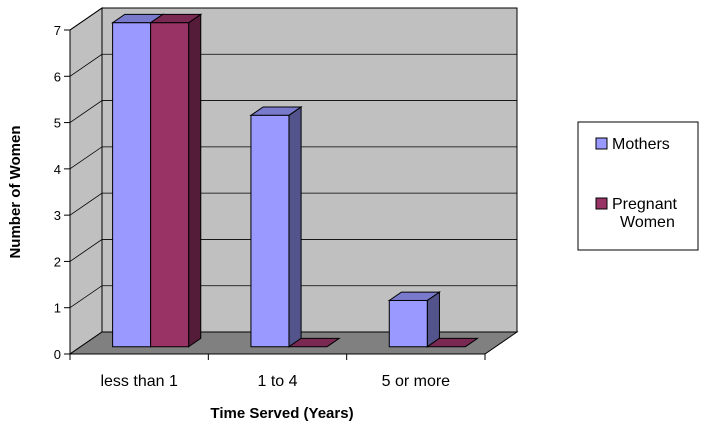 The width and height of the screenshot is (706, 434). What do you see at coordinates (57, 261) in the screenshot?
I see `y-tick-label: 2` at bounding box center [57, 261].